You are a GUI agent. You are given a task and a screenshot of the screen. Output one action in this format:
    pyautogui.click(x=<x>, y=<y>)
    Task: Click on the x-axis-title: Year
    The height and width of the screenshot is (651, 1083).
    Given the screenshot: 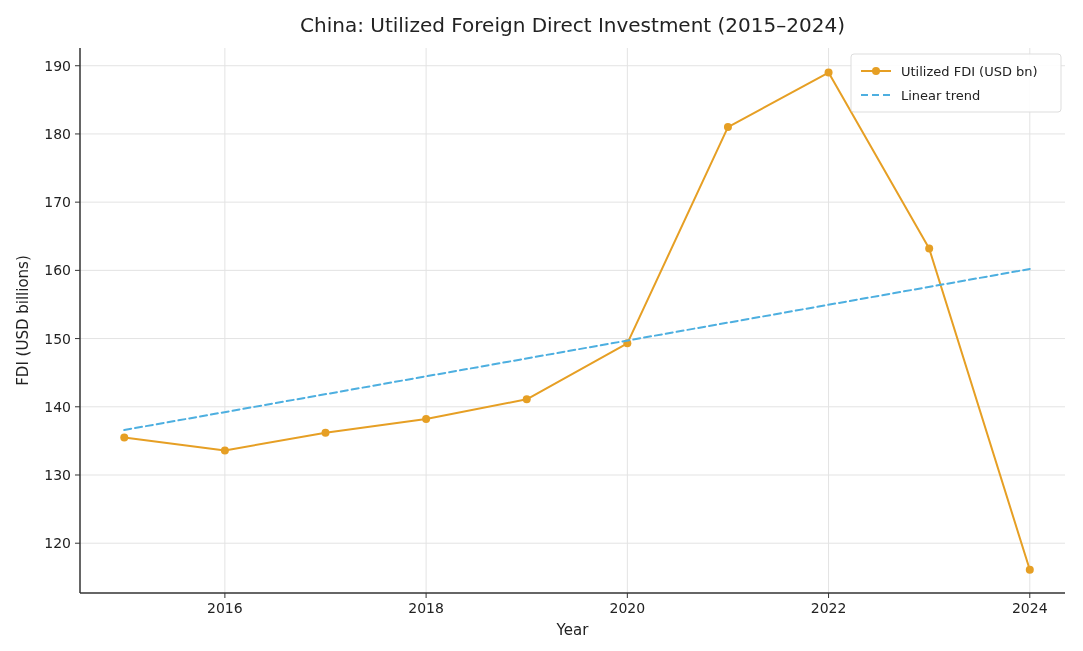 What is the action you would take?
    pyautogui.click(x=572, y=630)
    